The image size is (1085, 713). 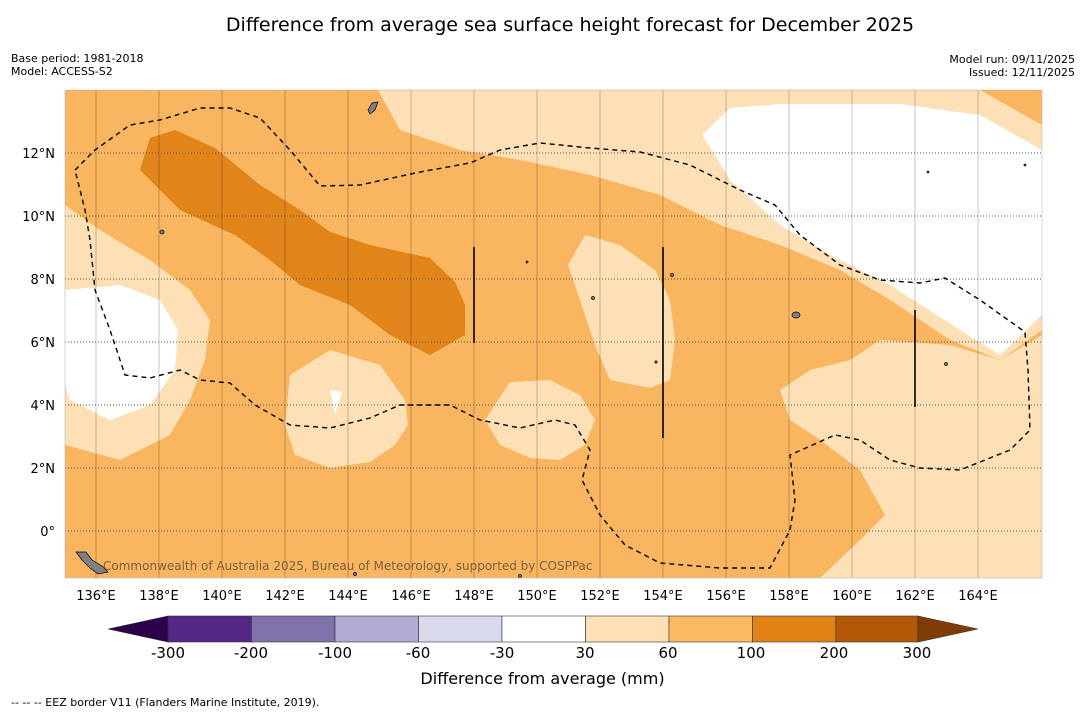 What do you see at coordinates (418, 653) in the screenshot?
I see `colorbar-label-neg60: -60` at bounding box center [418, 653].